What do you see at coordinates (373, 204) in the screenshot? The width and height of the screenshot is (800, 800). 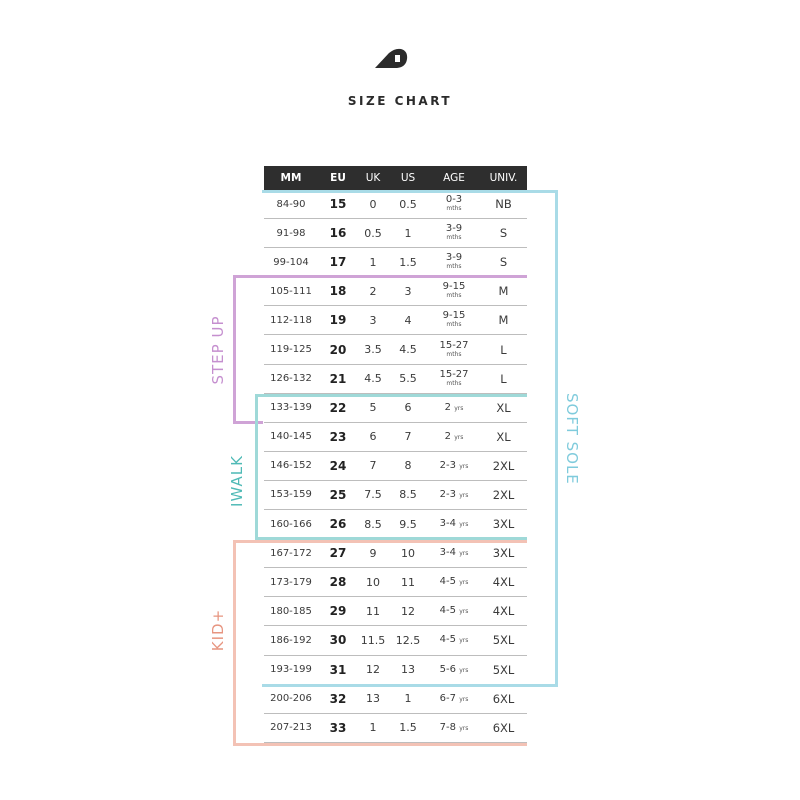 I see `cell-uk: 0` at bounding box center [373, 204].